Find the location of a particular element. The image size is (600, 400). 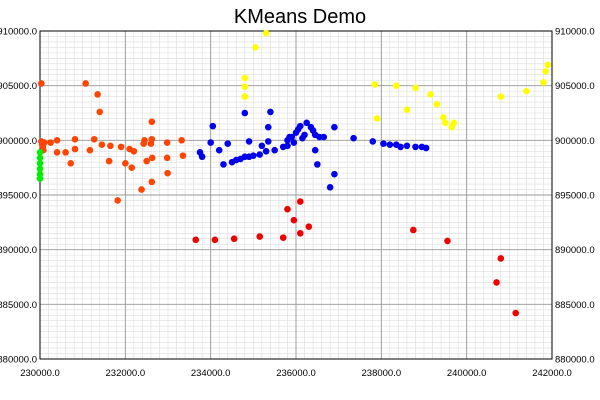

y-tick-label-left: 895000.0 is located at coordinates (18, 196).